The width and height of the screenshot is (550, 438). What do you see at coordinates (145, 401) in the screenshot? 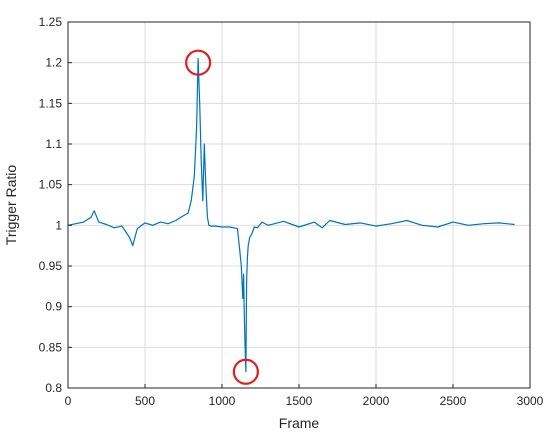
I see `x-tick-label: 500` at bounding box center [145, 401].